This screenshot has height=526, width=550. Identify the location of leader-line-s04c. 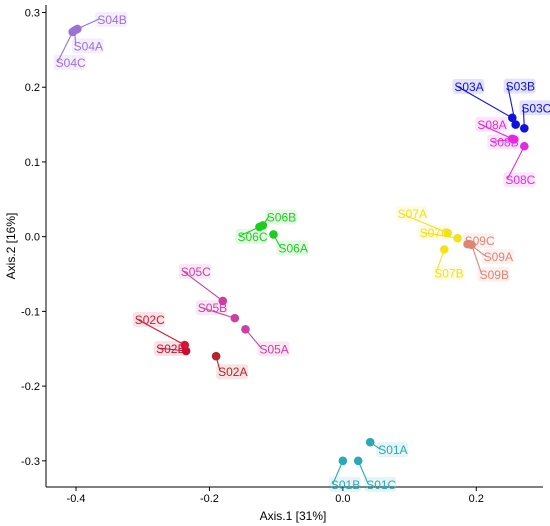
(65, 47).